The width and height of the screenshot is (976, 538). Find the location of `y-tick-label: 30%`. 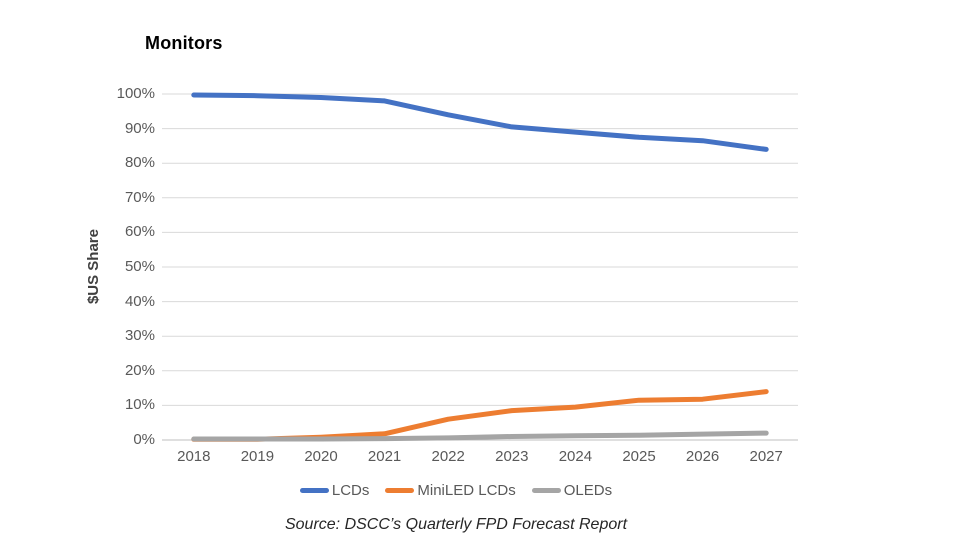

y-tick-label: 30% is located at coordinates (139, 336).